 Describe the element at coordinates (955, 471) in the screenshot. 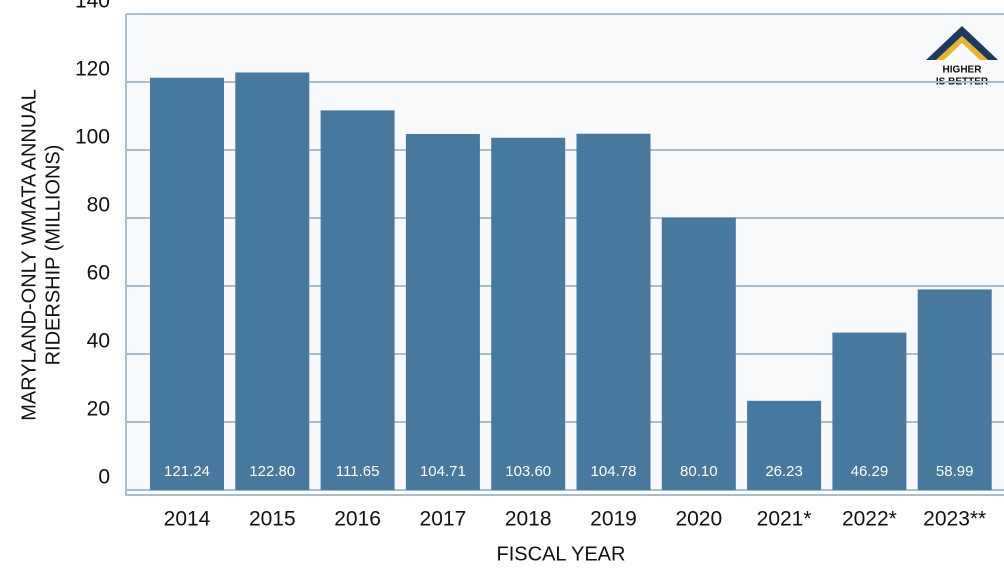

I see `value-label: 58.99` at that location.